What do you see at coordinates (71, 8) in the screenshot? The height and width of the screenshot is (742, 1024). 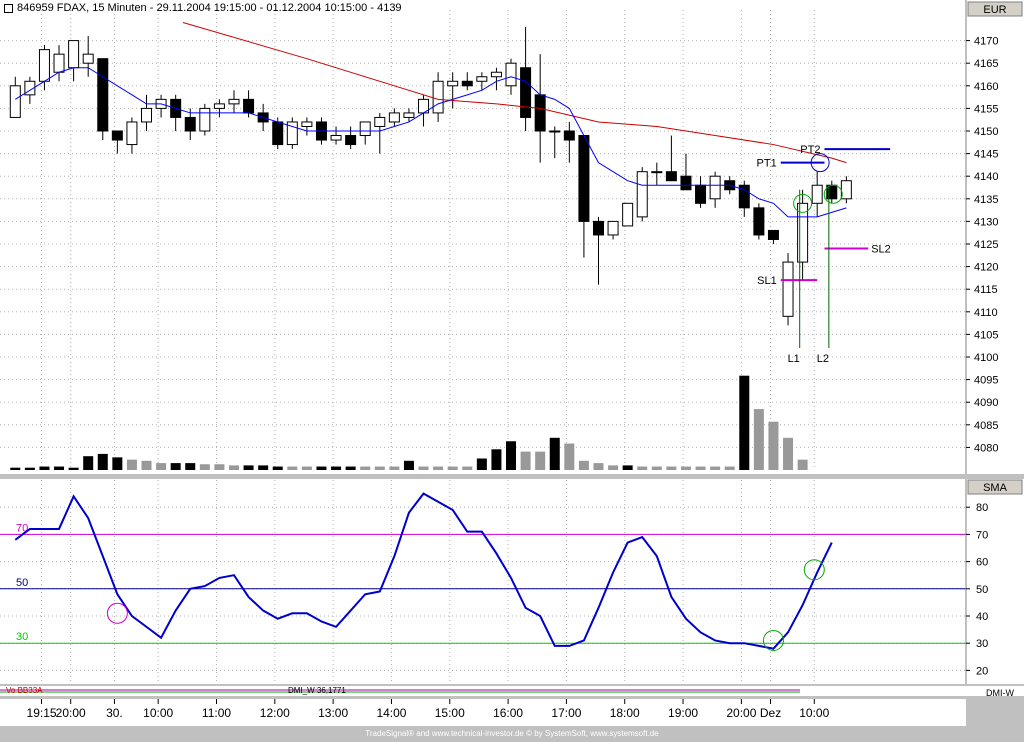 I see `header-instrument: FDAX` at bounding box center [71, 8].